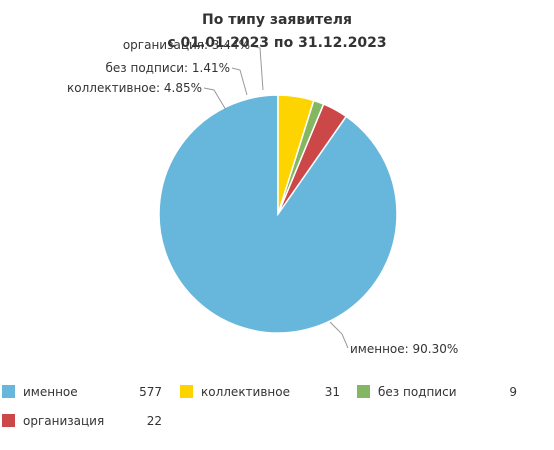 This screenshot has height=450, width=554. I want to click on slice-label-1: коллективное: 4.85%, so click(134, 88).